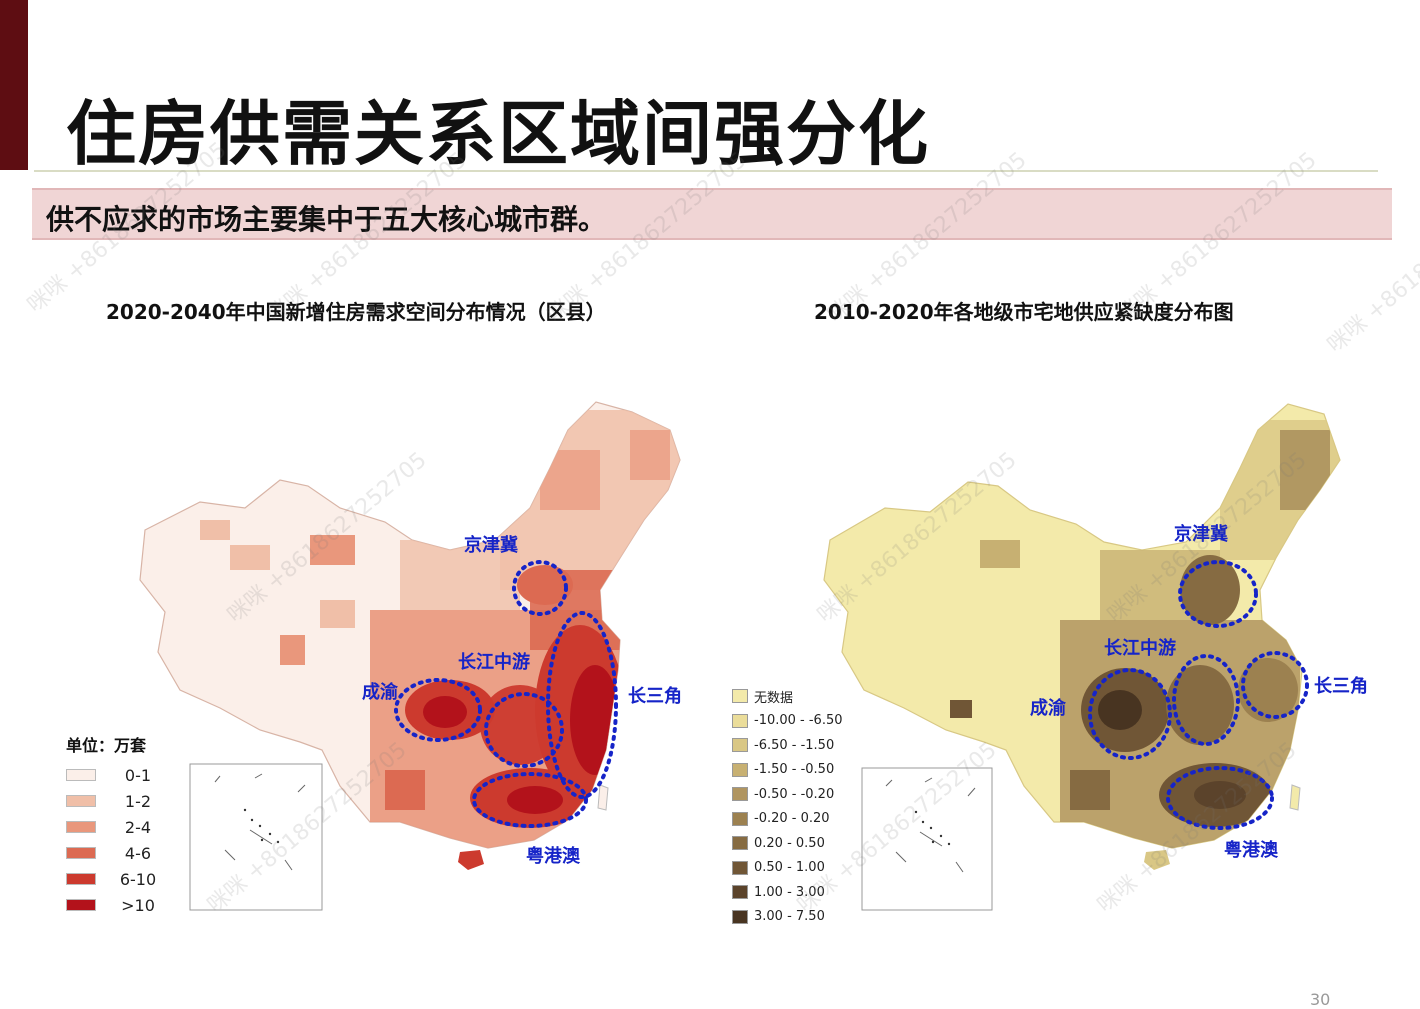 The height and width of the screenshot is (1009, 1420). What do you see at coordinates (712, 214) in the screenshot?
I see `subtitle-band: 供不应求的市场主要集中于五大核心城市群。` at bounding box center [712, 214].